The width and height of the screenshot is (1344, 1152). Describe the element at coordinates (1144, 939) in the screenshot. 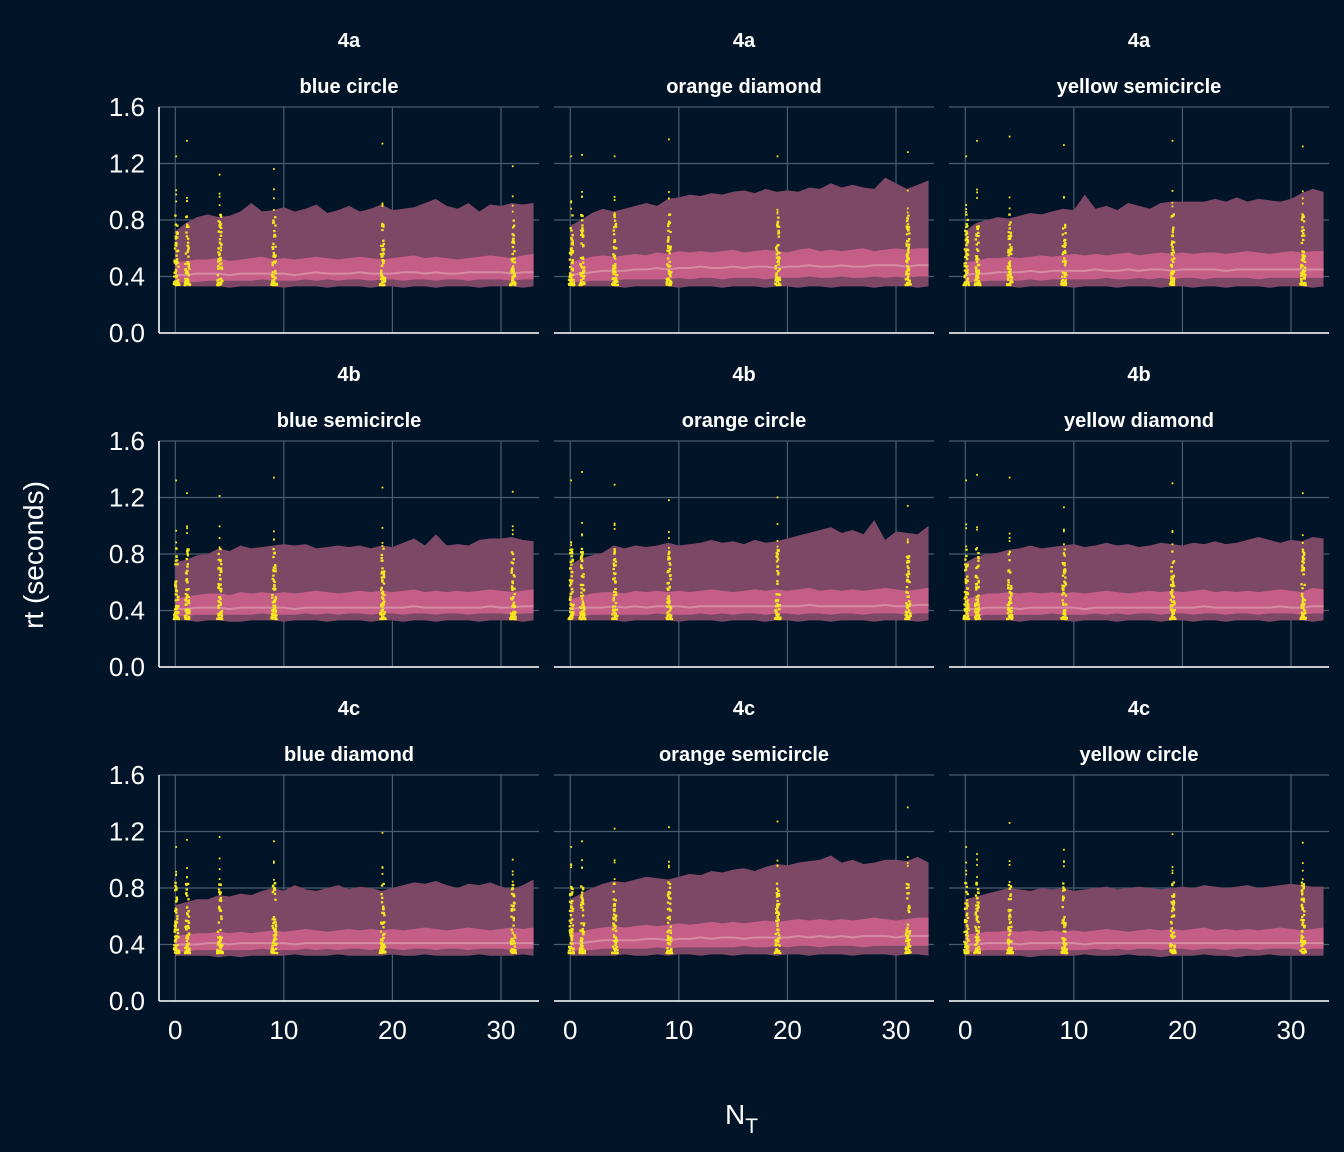

I see `inner-quantile-band` at that location.